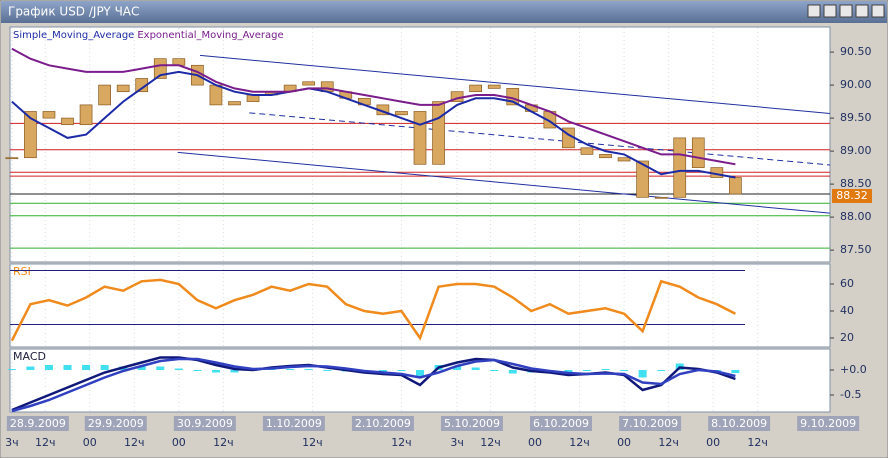  I want to click on price-box, so click(852, 195).